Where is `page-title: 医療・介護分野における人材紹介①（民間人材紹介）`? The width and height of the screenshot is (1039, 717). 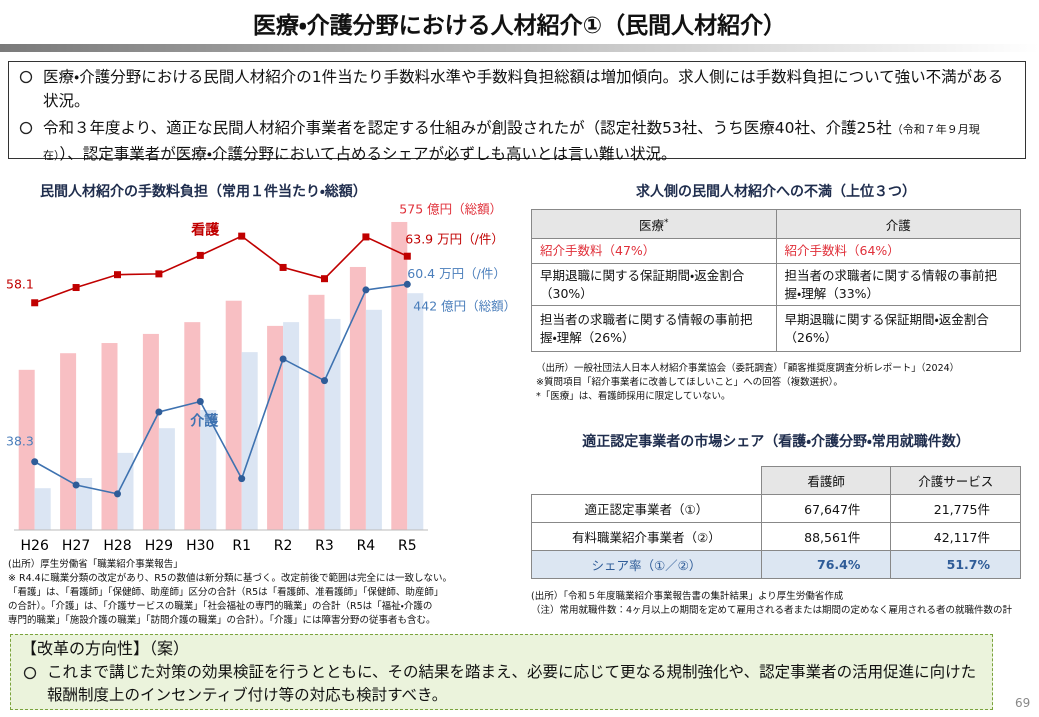
page-title: 医療・介護分野における人材紹介①（民間人材紹介） is located at coordinates (519, 26).